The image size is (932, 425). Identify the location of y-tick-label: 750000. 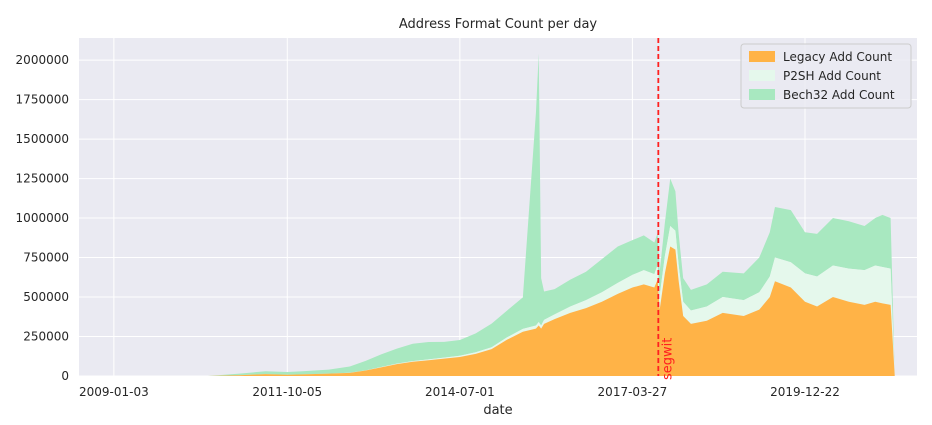
(46, 258).